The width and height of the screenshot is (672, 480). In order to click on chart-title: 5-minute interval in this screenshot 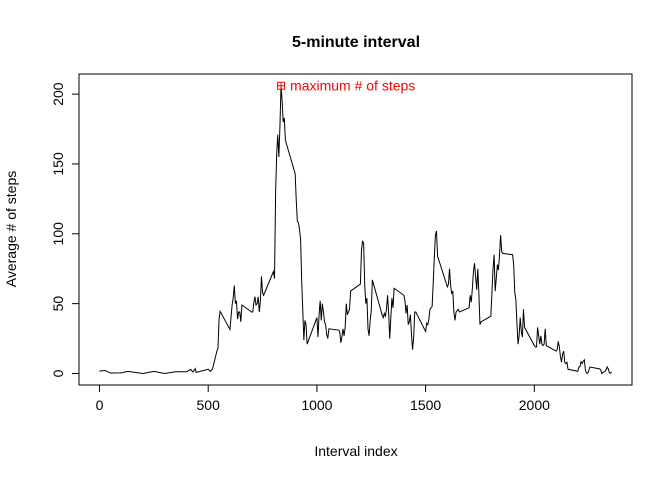, I will do `click(356, 42)`.